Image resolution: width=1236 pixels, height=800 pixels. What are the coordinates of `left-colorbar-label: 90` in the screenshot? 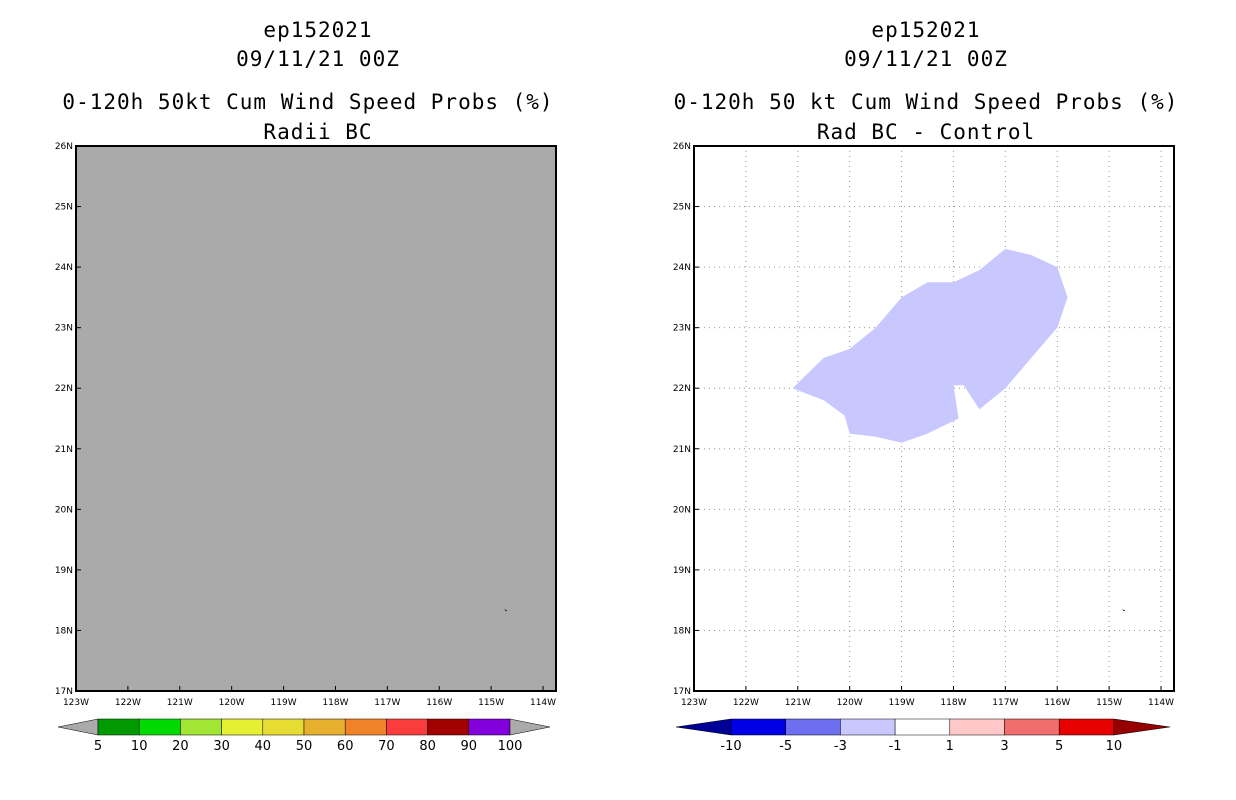 It's located at (469, 746).